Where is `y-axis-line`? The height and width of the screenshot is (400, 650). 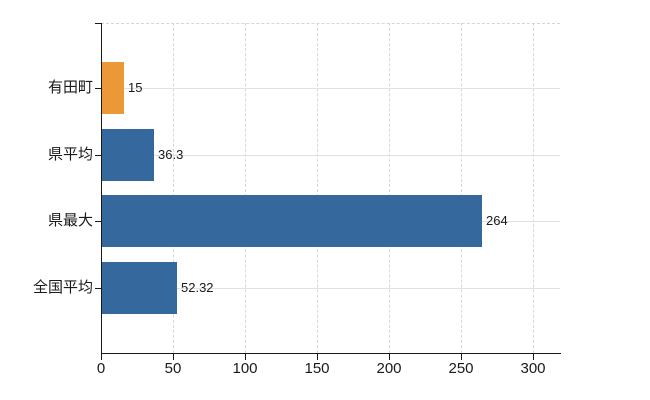 y-axis-line is located at coordinates (101, 188).